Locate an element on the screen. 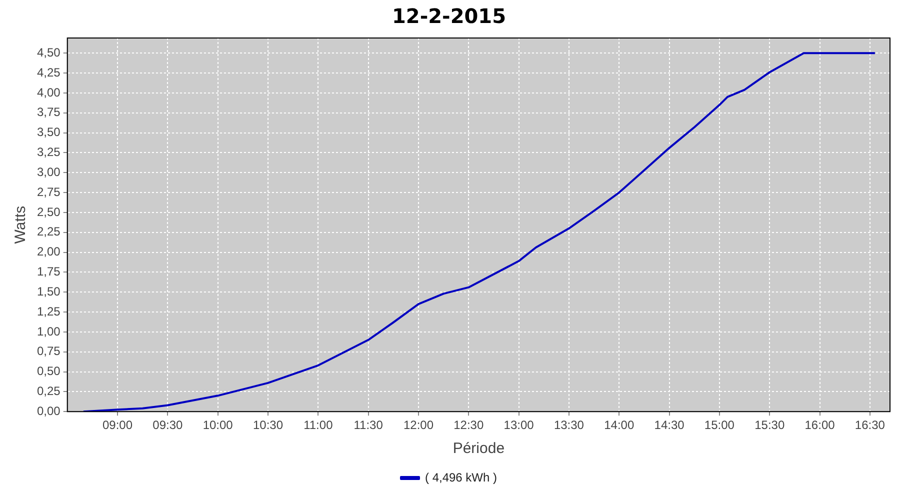 The height and width of the screenshot is (500, 900). x-tick-label: 14:30 is located at coordinates (669, 425).